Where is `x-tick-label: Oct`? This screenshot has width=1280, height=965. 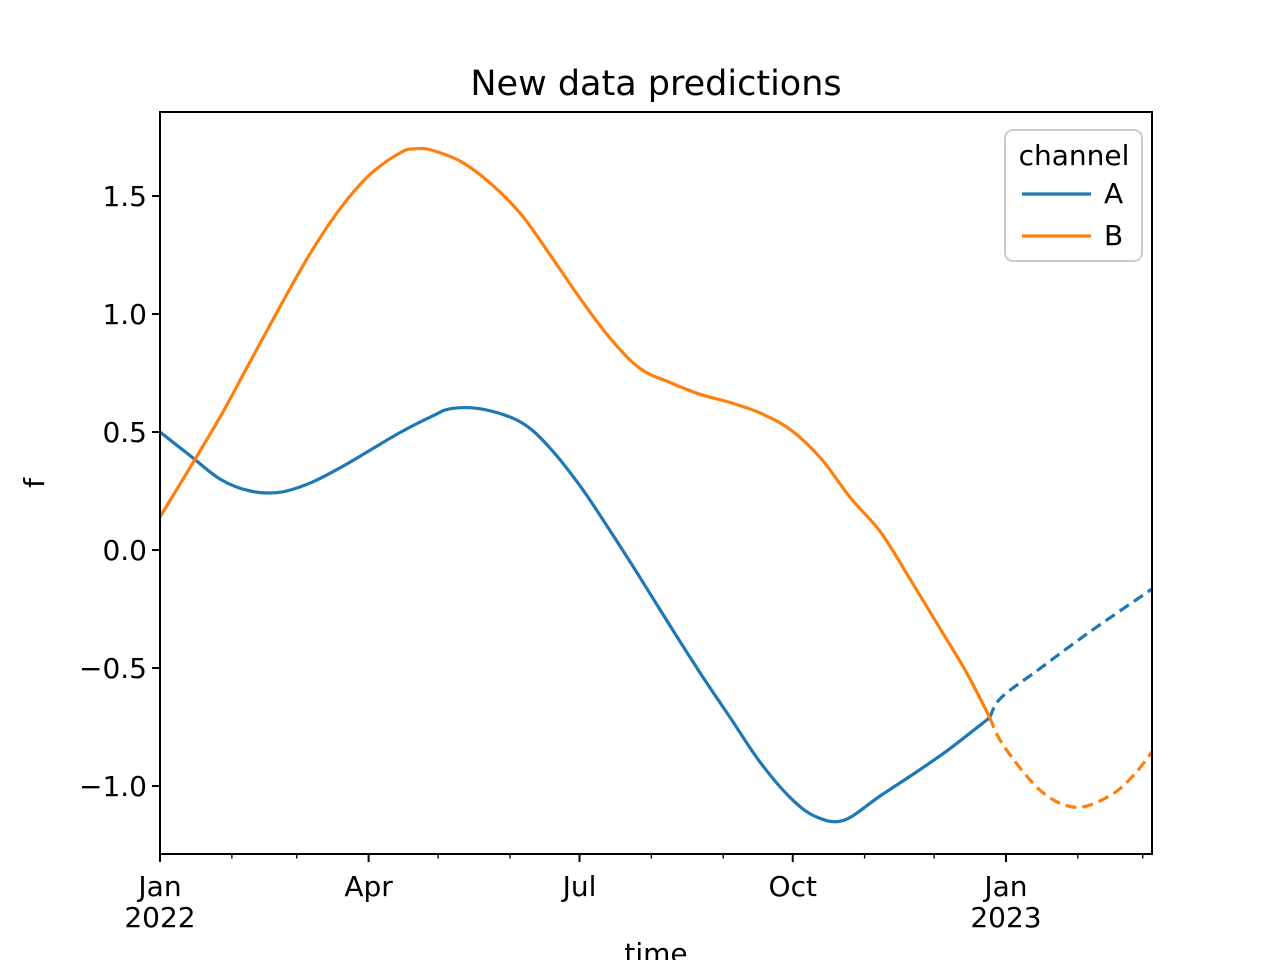 x-tick-label: Oct is located at coordinates (793, 886).